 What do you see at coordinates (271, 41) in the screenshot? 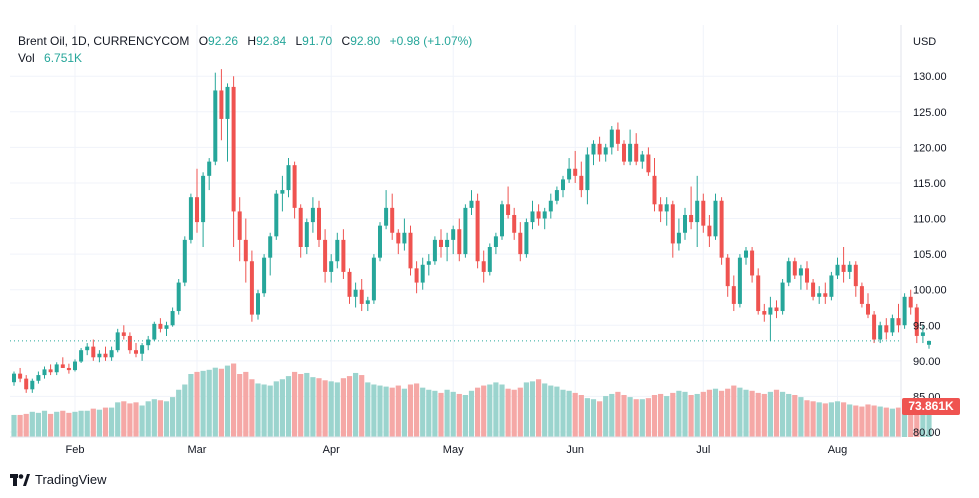
I see `high-value: 92.84` at bounding box center [271, 41].